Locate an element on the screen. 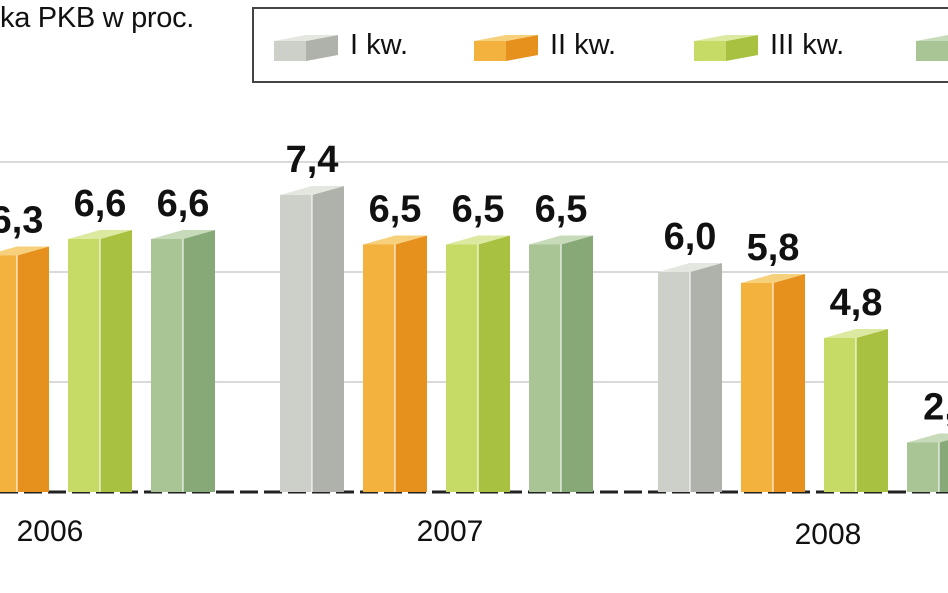 Image resolution: width=948 pixels, height=593 pixels. bar-2008-q1 is located at coordinates (690, 377).